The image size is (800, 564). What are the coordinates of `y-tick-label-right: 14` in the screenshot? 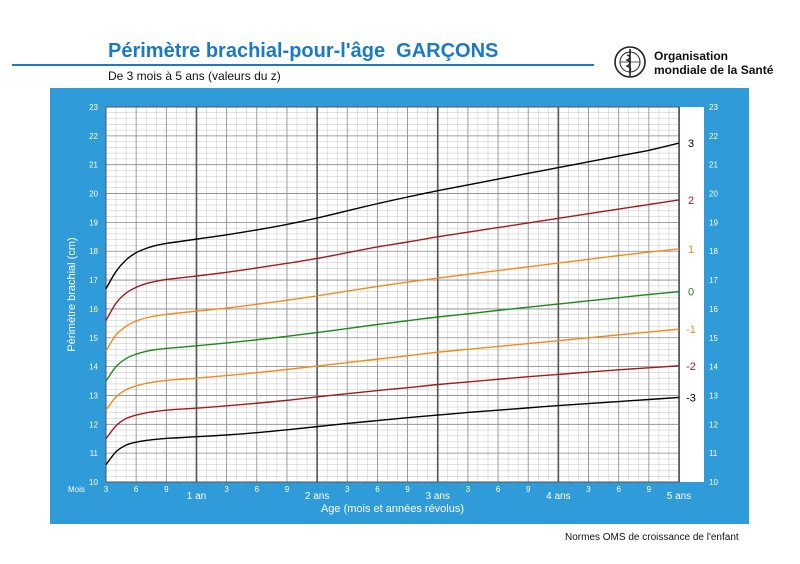 It's located at (713, 367).